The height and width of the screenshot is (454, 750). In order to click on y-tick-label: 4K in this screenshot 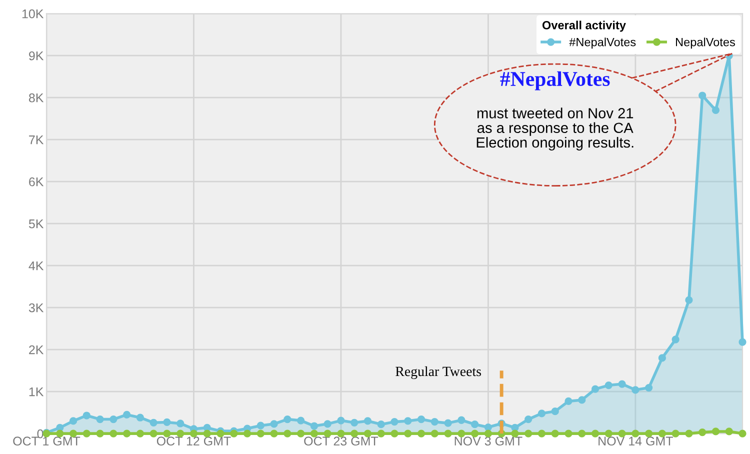, I will do `click(36, 266)`.